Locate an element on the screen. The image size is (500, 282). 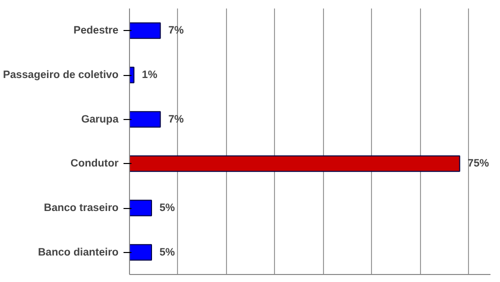
y-tick-label: Garupa is located at coordinates (100, 119).